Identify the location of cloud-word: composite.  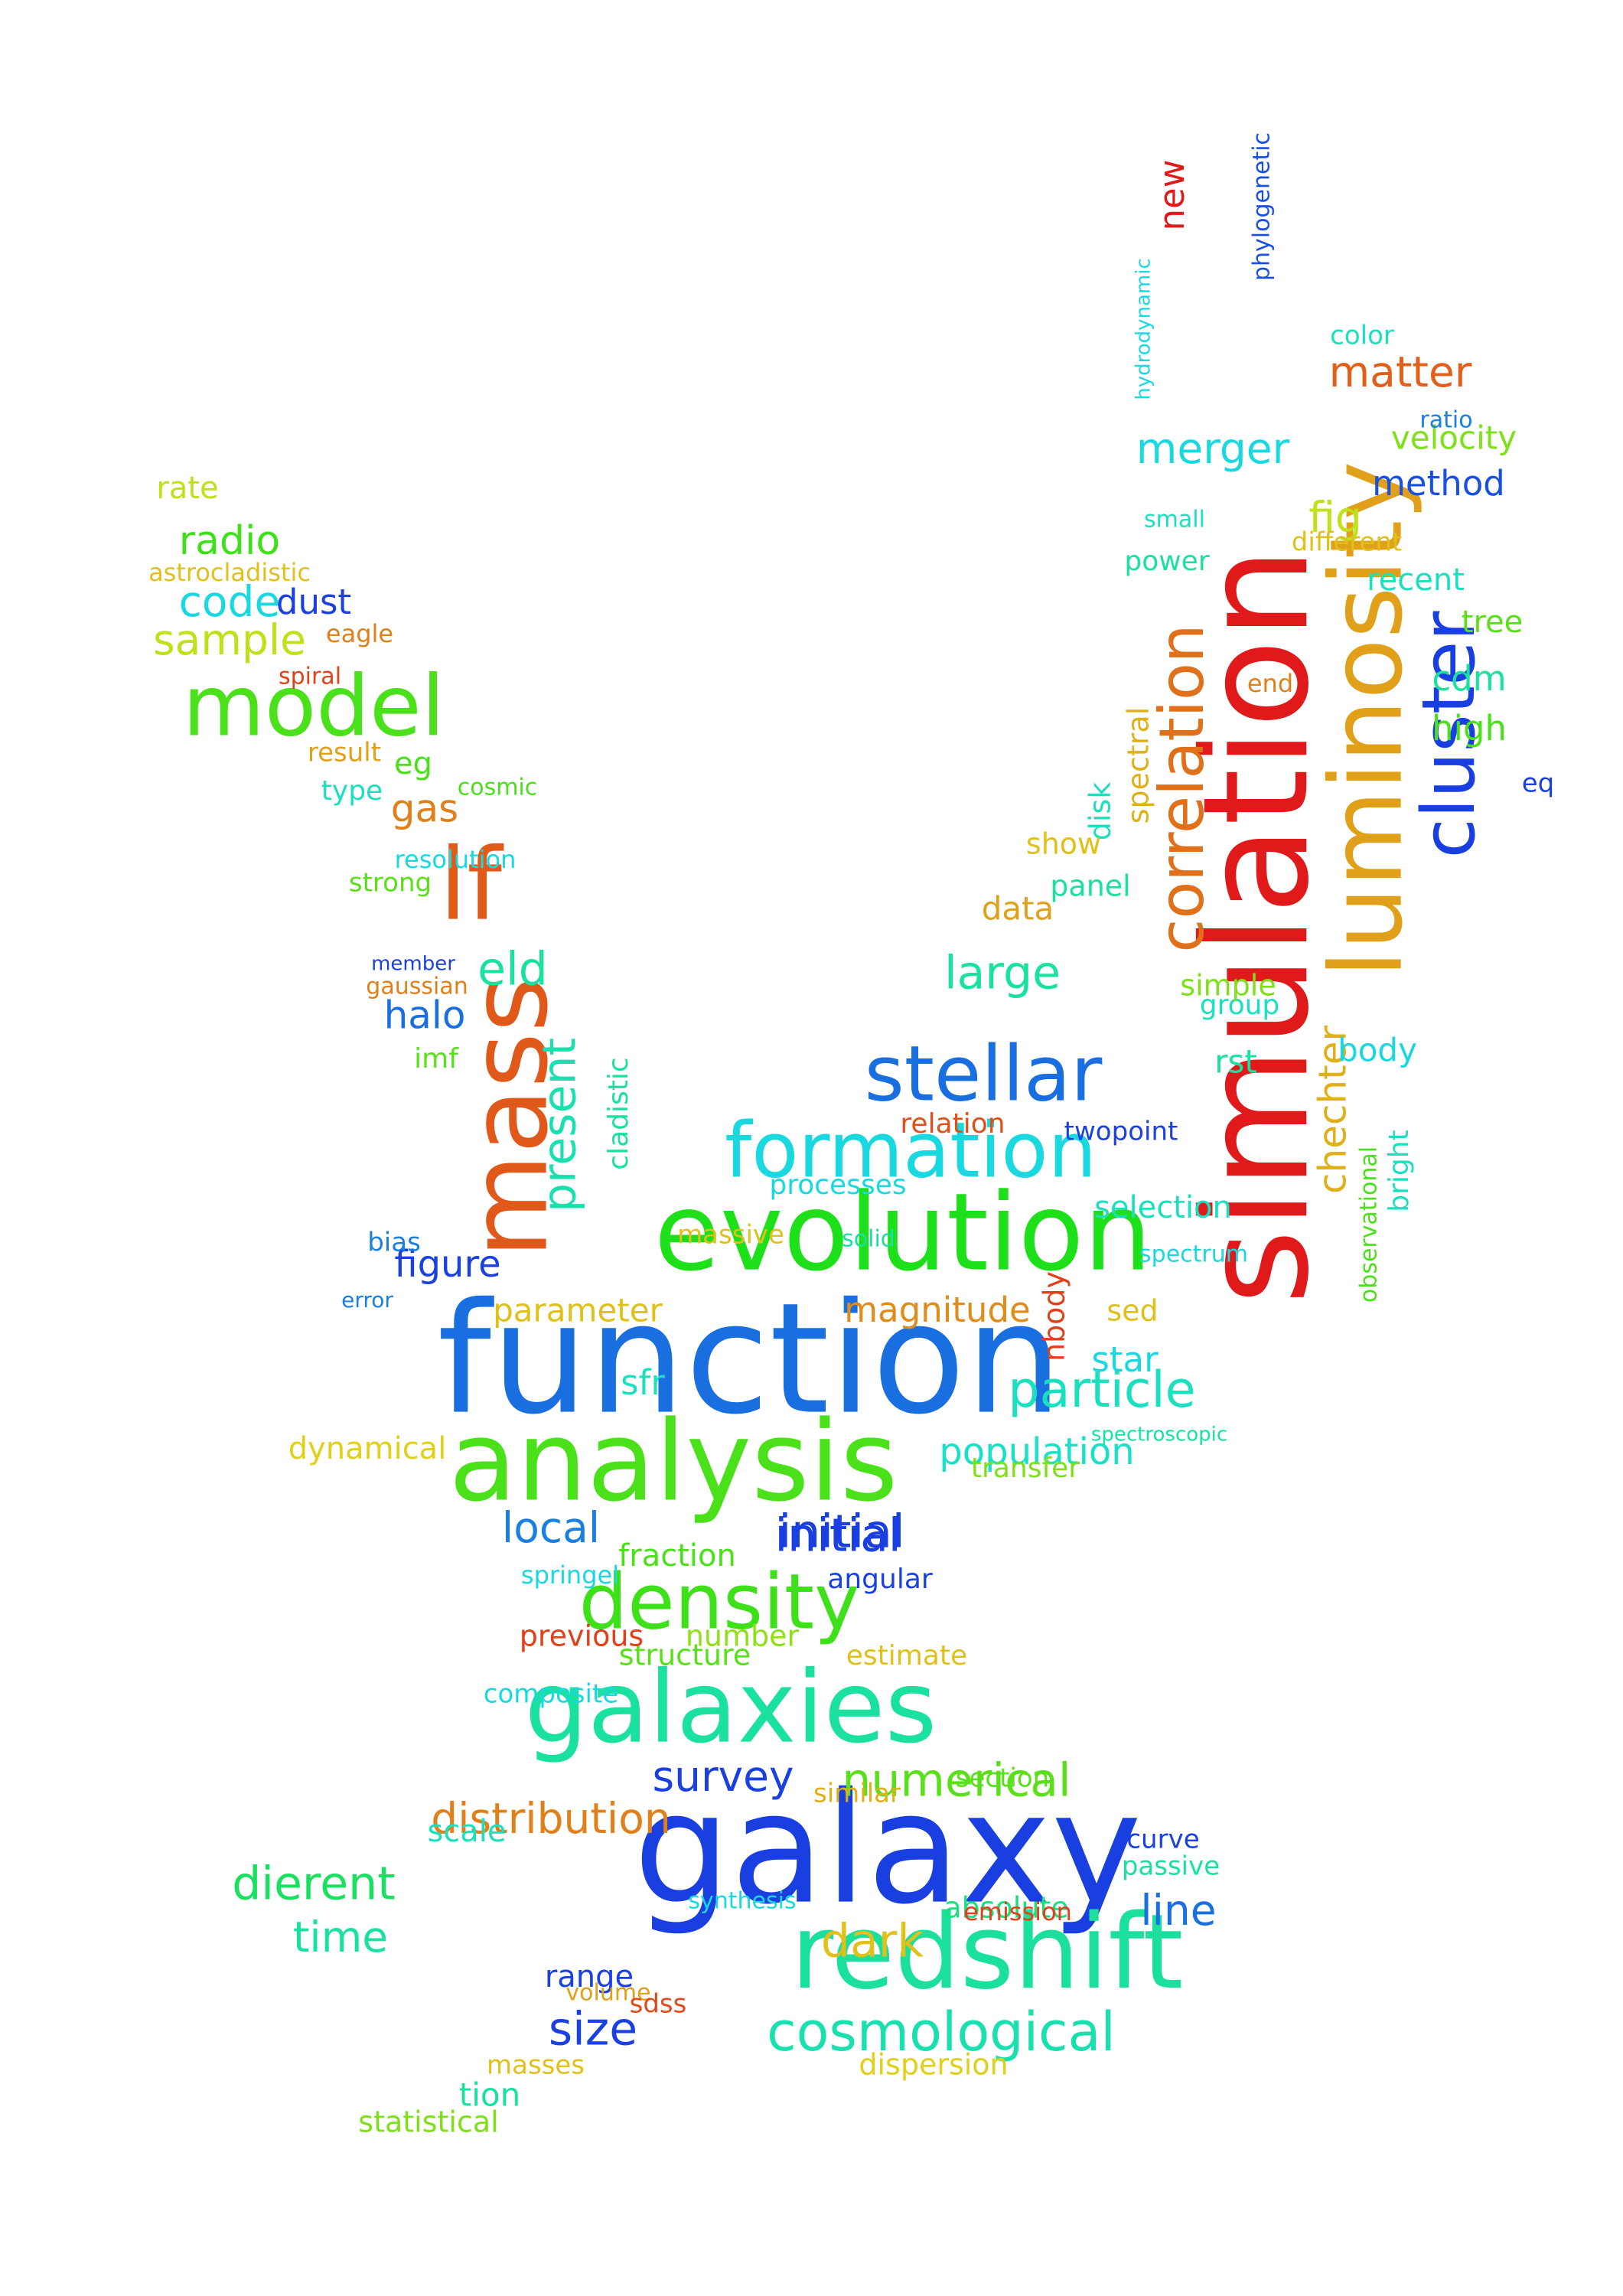
(551, 1694).